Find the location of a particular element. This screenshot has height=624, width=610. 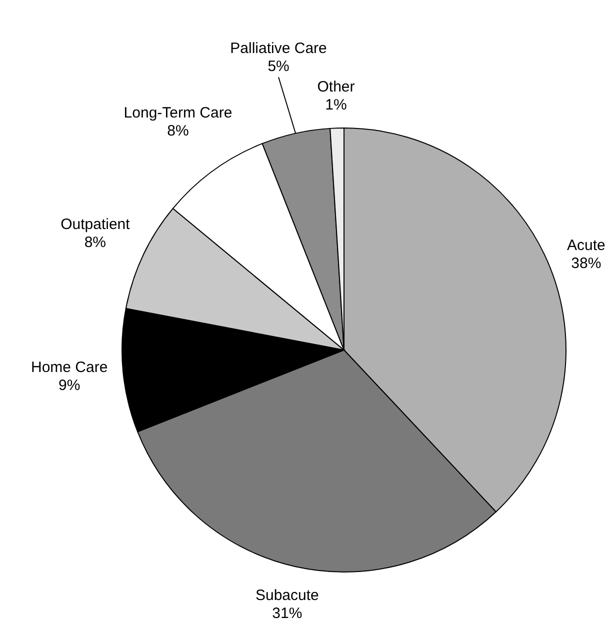

data-label: 9% is located at coordinates (69, 385).